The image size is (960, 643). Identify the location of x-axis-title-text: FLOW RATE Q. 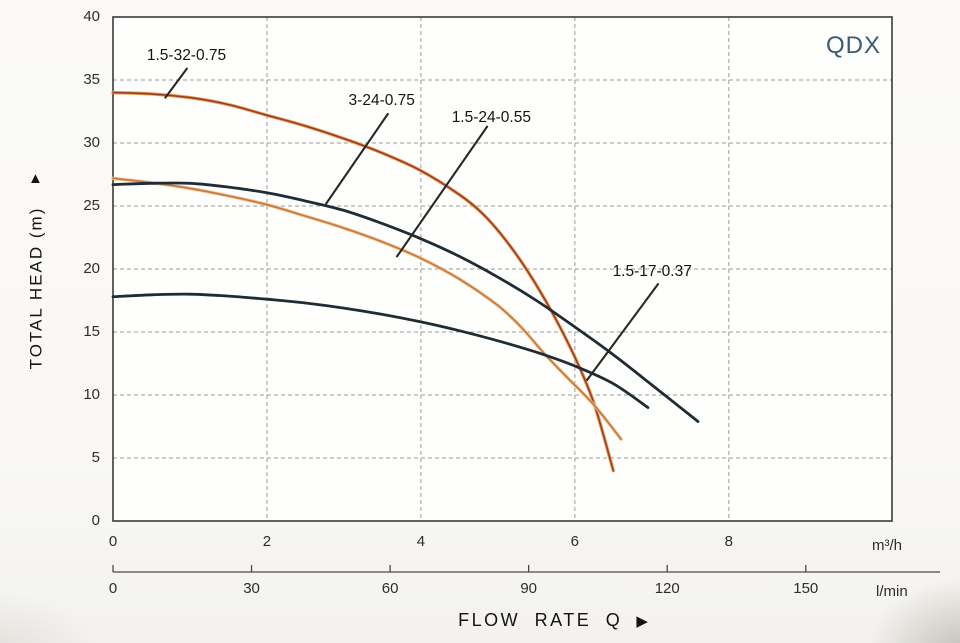
(540, 620).